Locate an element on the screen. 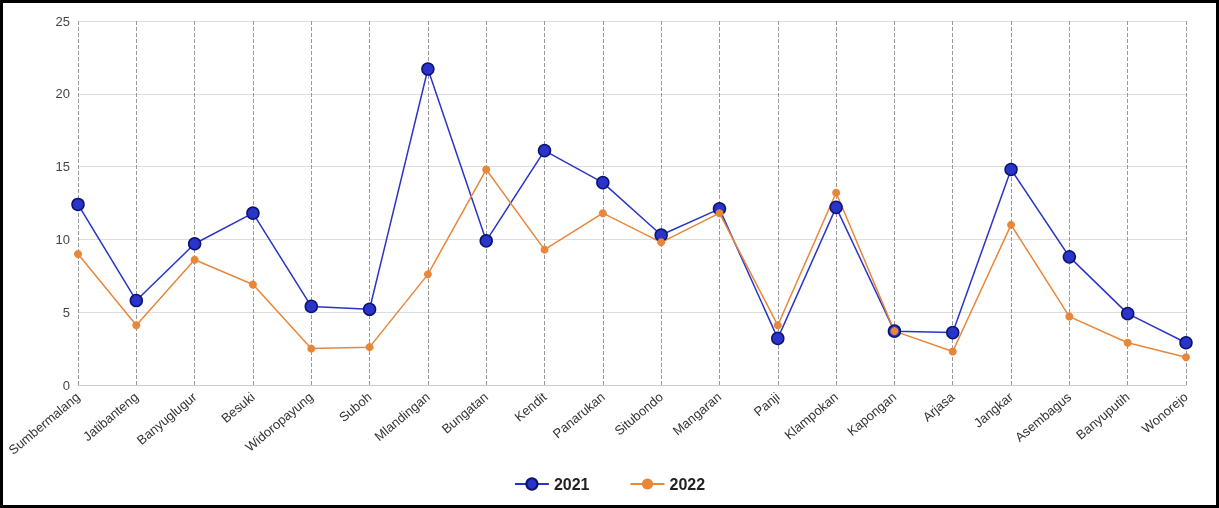 The height and width of the screenshot is (508, 1219). y-tick-label: 15 is located at coordinates (62, 167).